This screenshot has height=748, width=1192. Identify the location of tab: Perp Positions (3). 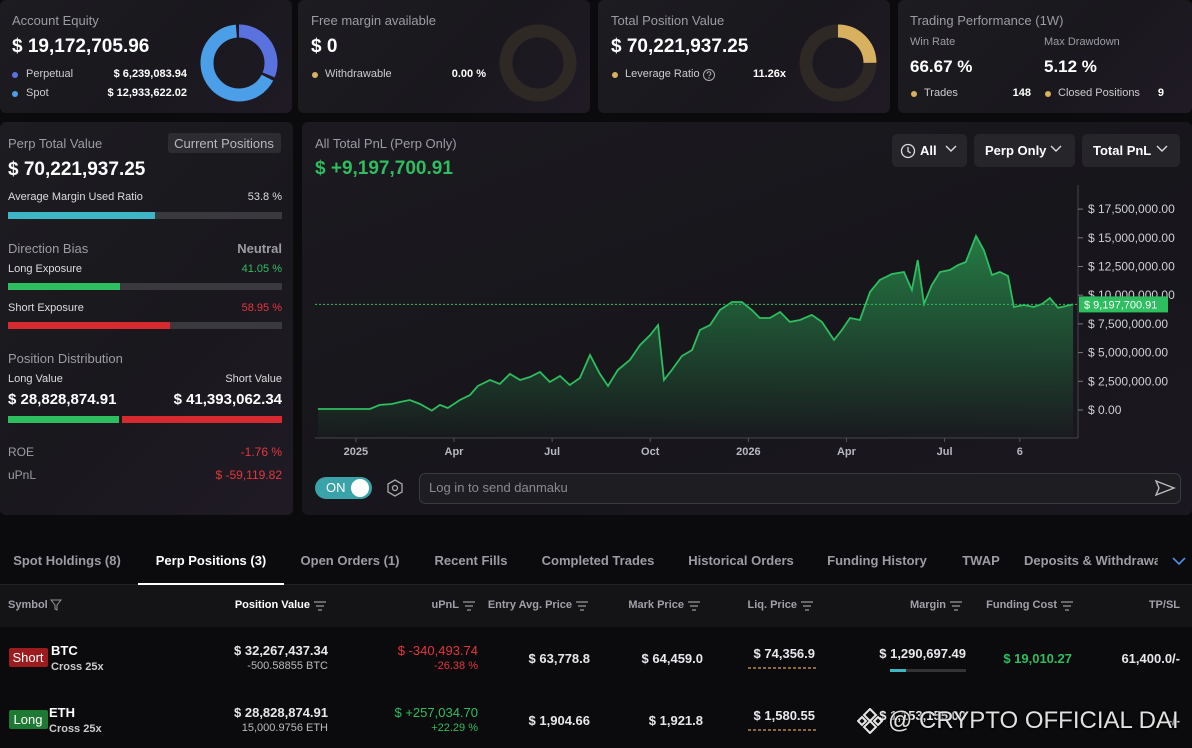
(211, 560).